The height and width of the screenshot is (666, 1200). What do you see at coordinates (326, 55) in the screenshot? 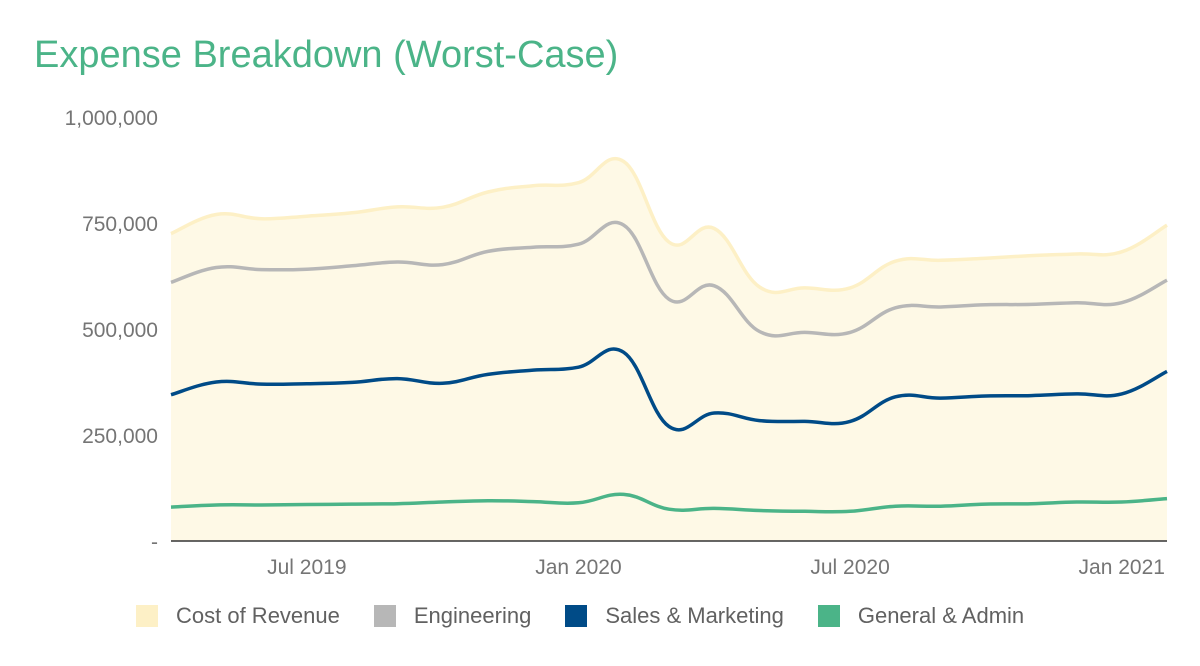
I see `chart-title: Expense Breakdown (Worst-Case)` at bounding box center [326, 55].